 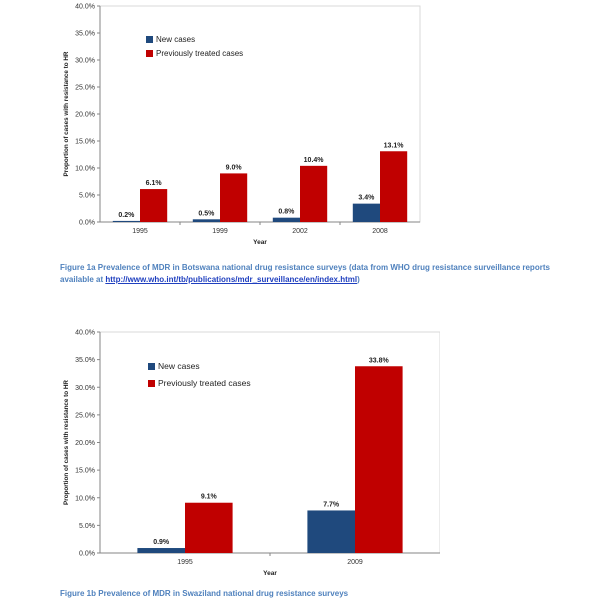 What do you see at coordinates (300, 231) in the screenshot?
I see `x-tick-label: 2002` at bounding box center [300, 231].